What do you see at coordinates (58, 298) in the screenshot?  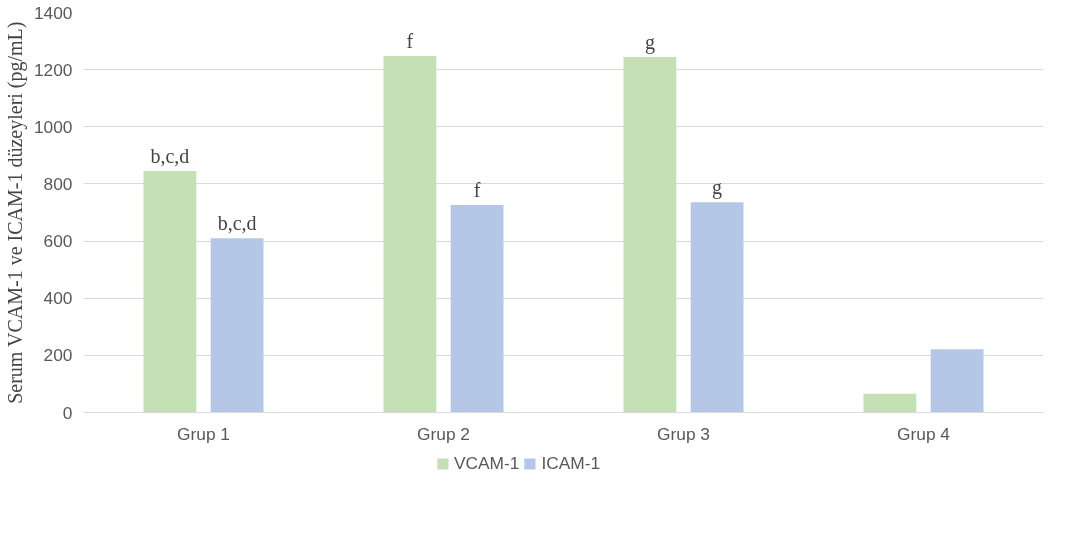 I see `y-tick-label: 400` at bounding box center [58, 298].